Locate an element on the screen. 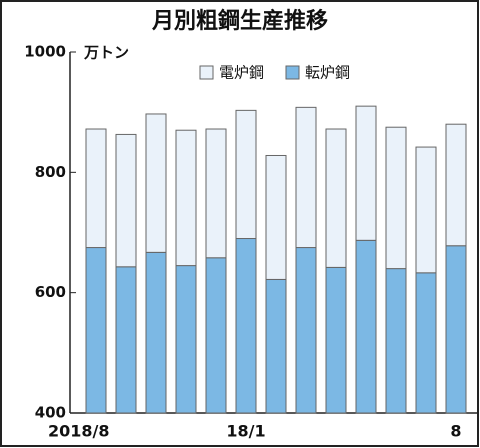 This screenshot has height=448, width=480. x-tick-label: 8 is located at coordinates (455, 431).